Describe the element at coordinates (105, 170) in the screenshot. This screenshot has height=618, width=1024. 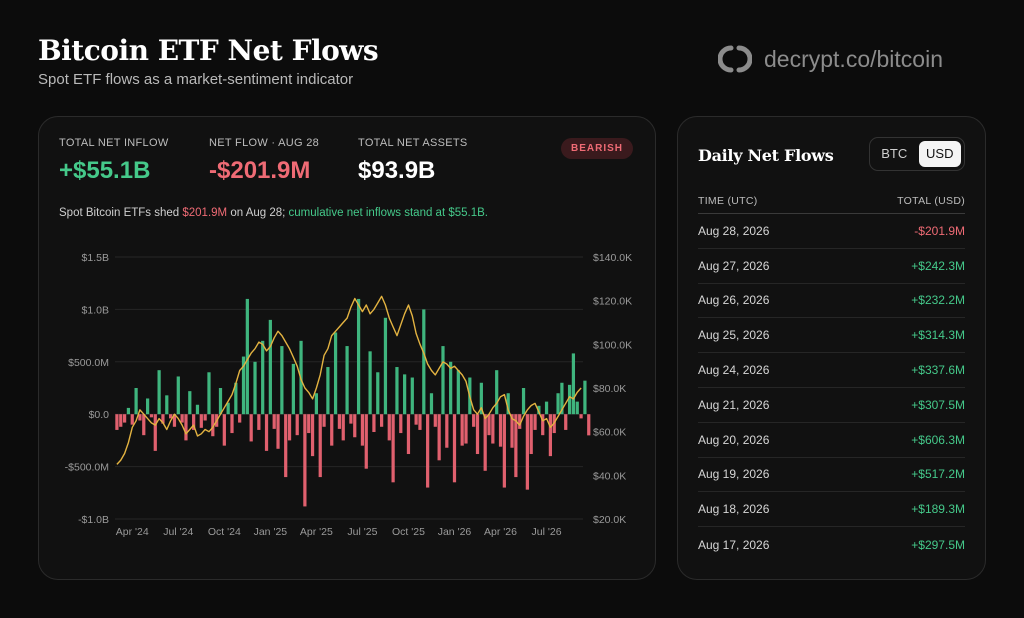
I see `stat-value: +$55.1B` at that location.